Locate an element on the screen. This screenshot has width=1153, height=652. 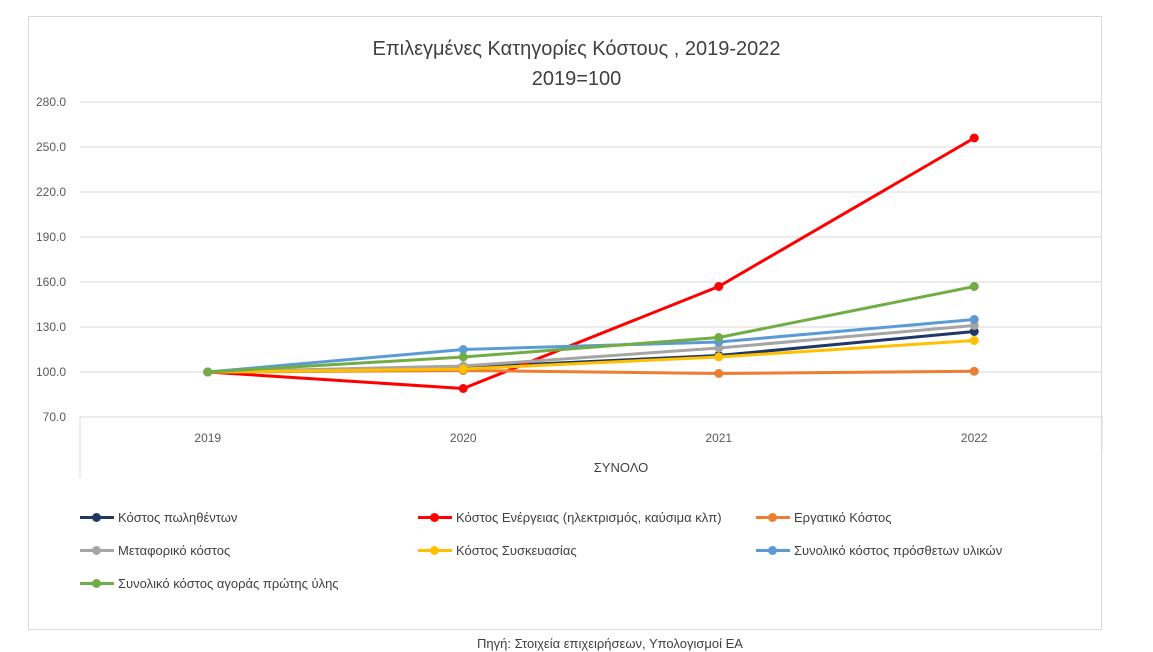
y-tick-label: 190.0 is located at coordinates (51, 237).